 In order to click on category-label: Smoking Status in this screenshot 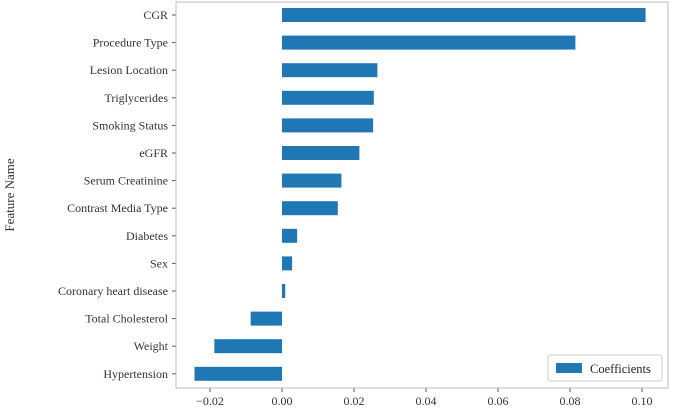, I will do `click(130, 125)`.